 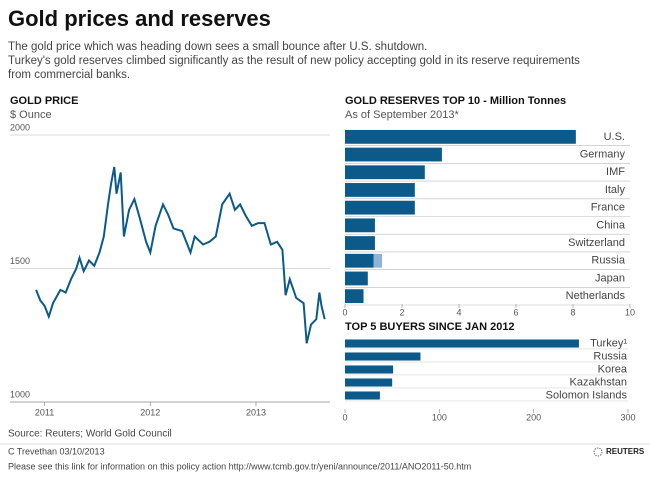 What do you see at coordinates (56, 451) in the screenshot?
I see `credit: C Trevethan 03/10/2013` at bounding box center [56, 451].